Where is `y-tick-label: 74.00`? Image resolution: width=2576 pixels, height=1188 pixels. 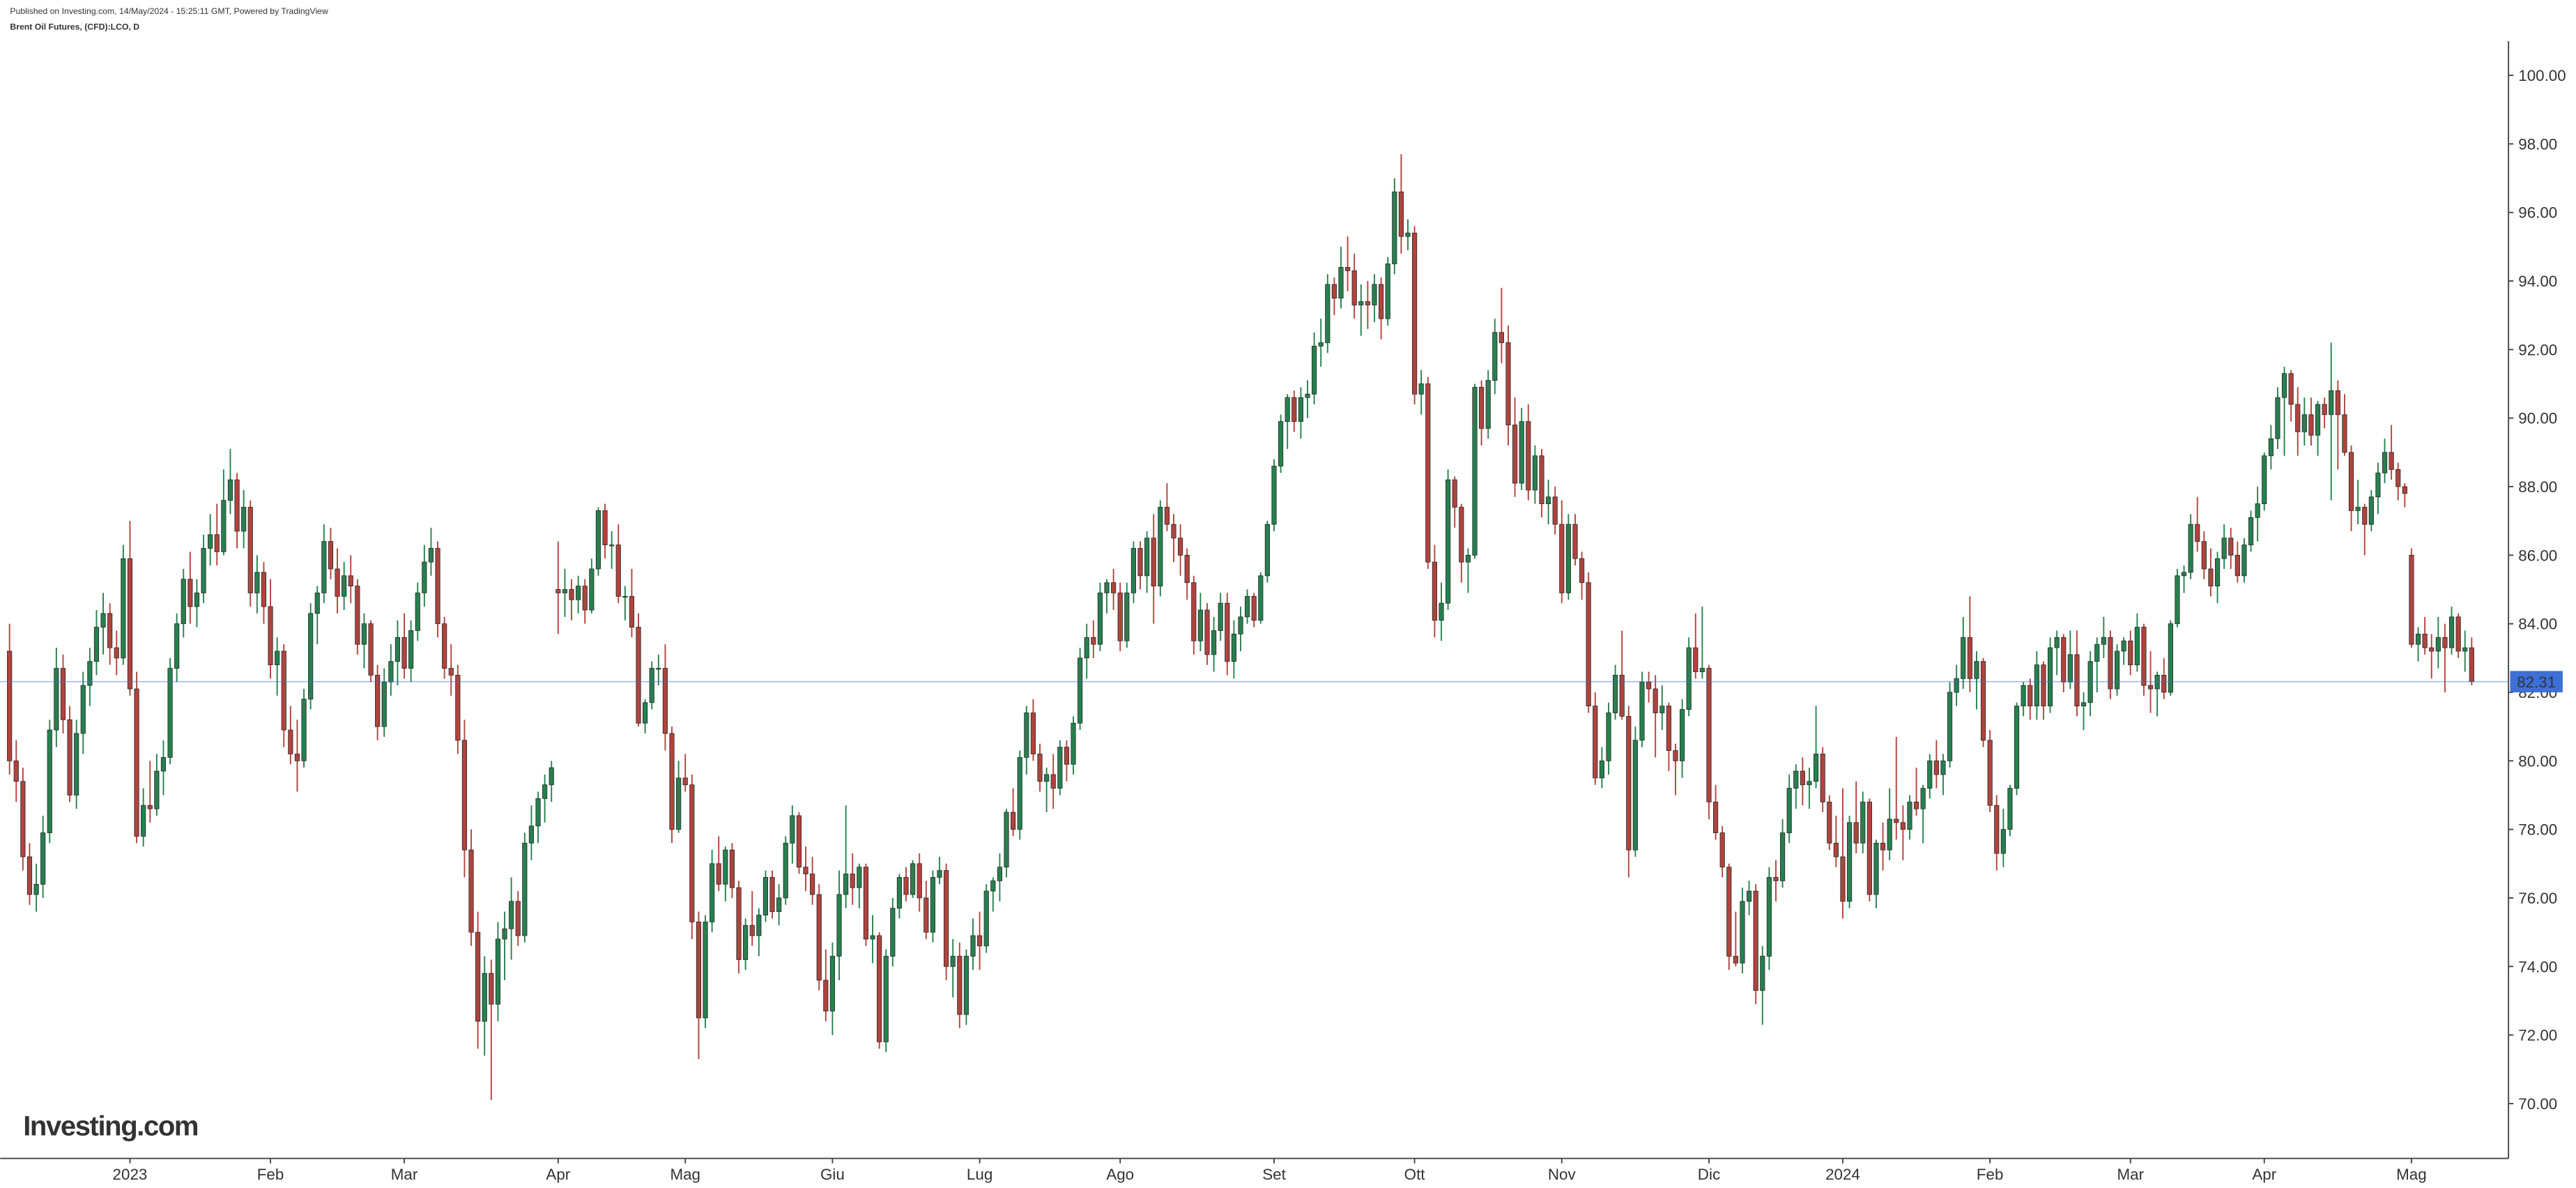 y-tick-label: 74.00 is located at coordinates (2537, 966).